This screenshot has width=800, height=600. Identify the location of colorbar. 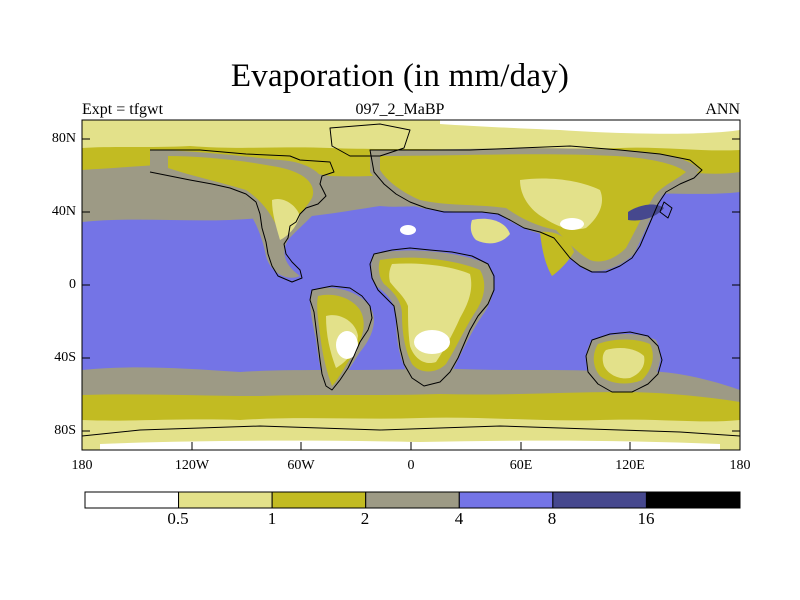
(412, 500).